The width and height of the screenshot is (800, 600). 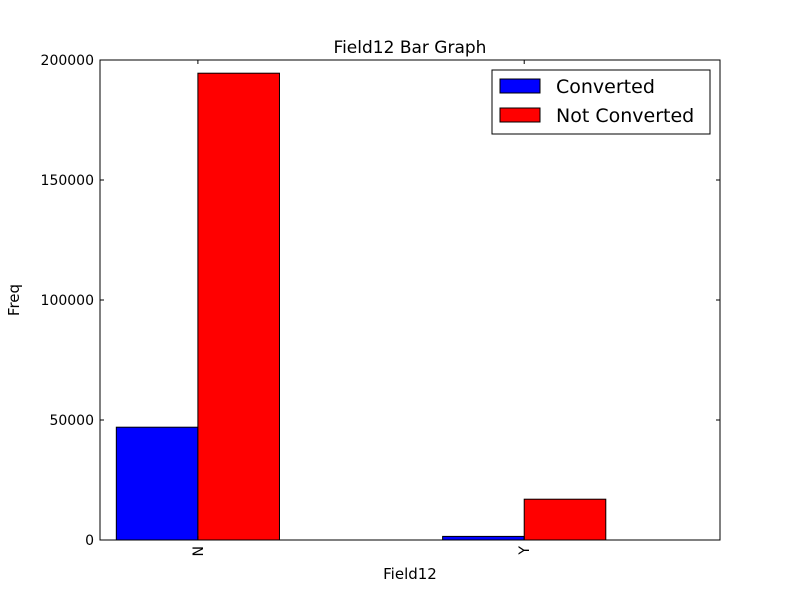 What do you see at coordinates (525, 551) in the screenshot?
I see `x-tick-label: Y` at bounding box center [525, 551].